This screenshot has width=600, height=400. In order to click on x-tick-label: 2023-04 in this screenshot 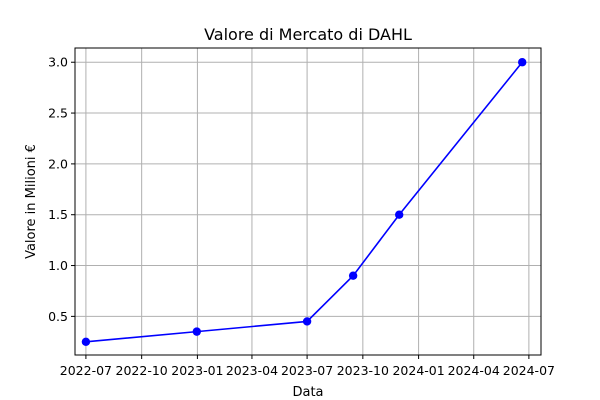, I will do `click(252, 370)`.